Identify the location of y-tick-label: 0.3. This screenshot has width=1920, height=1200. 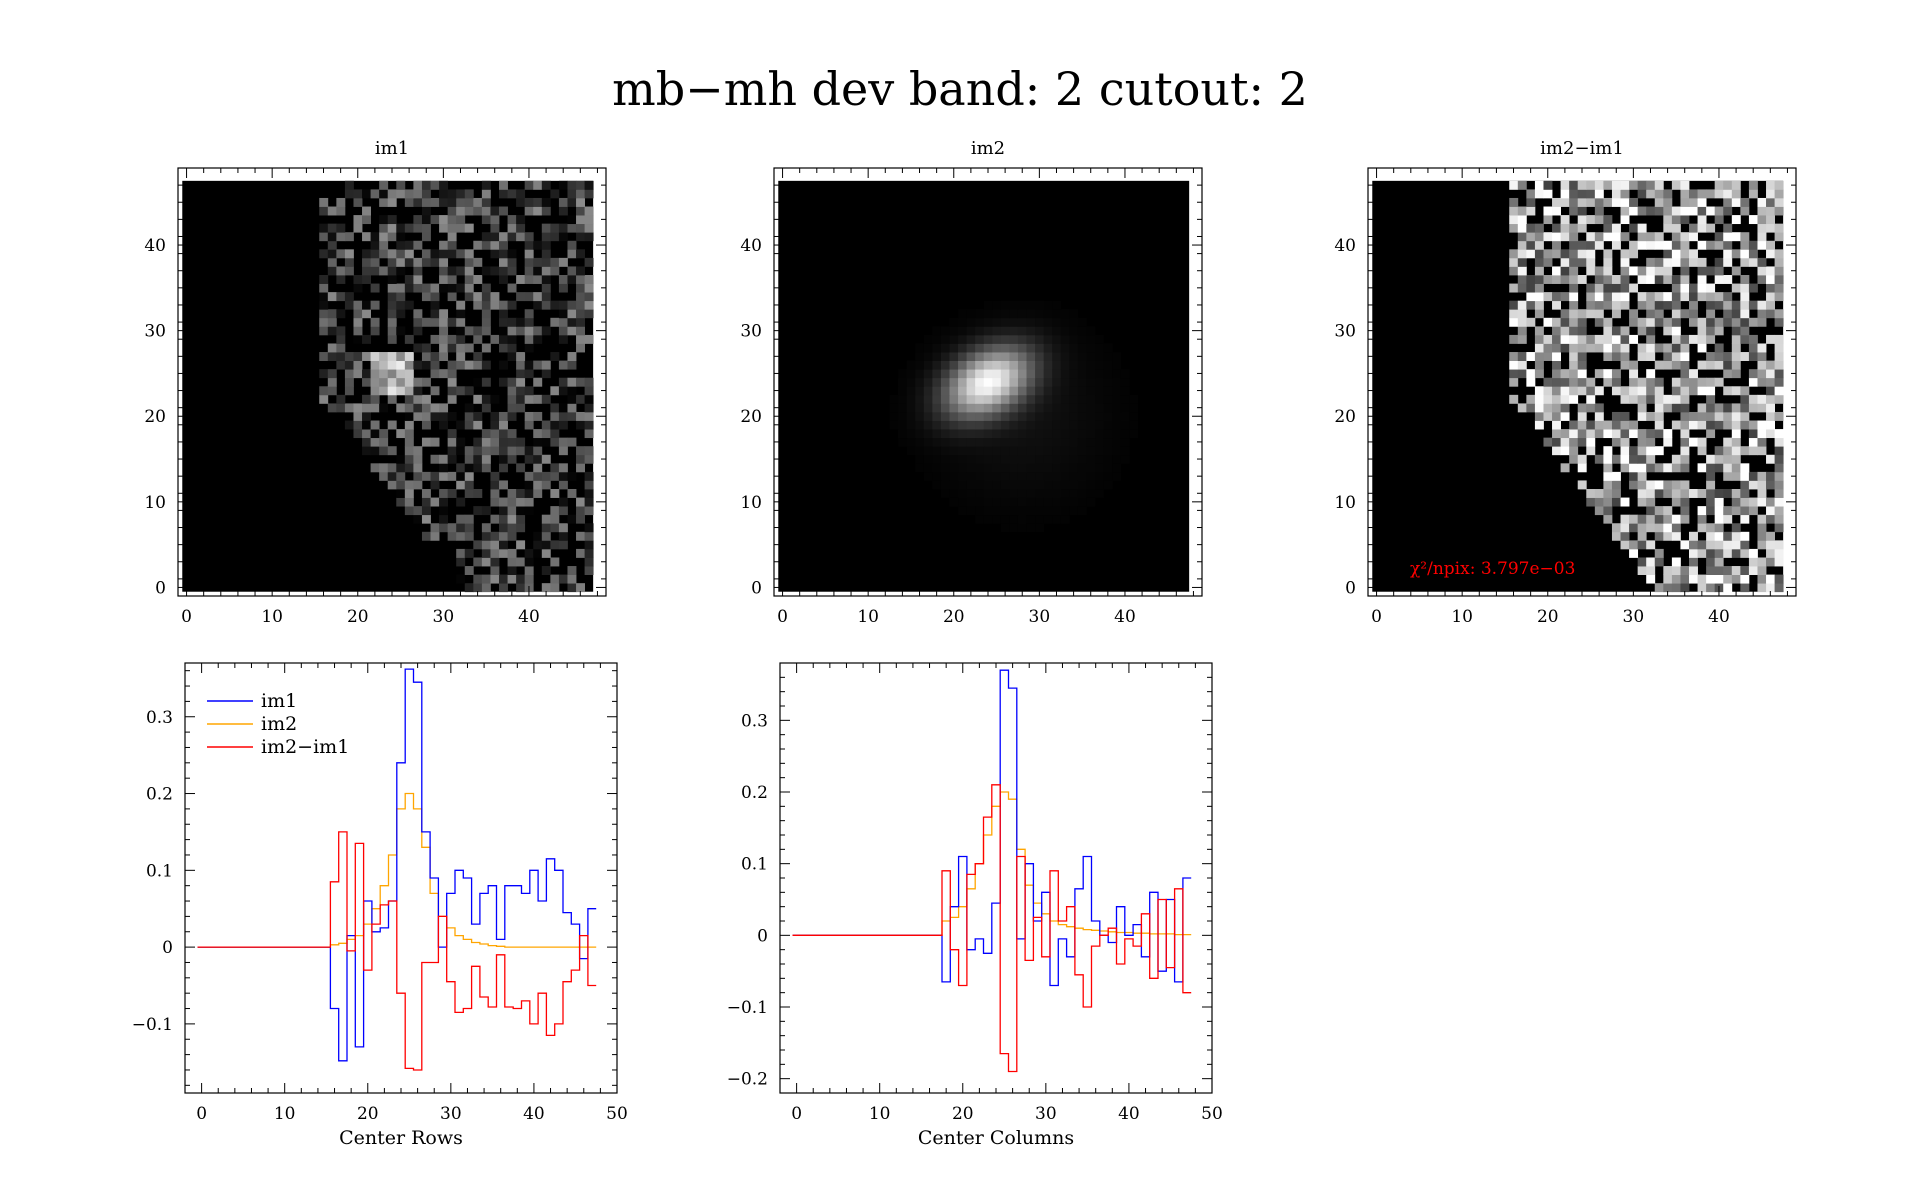
(754, 721).